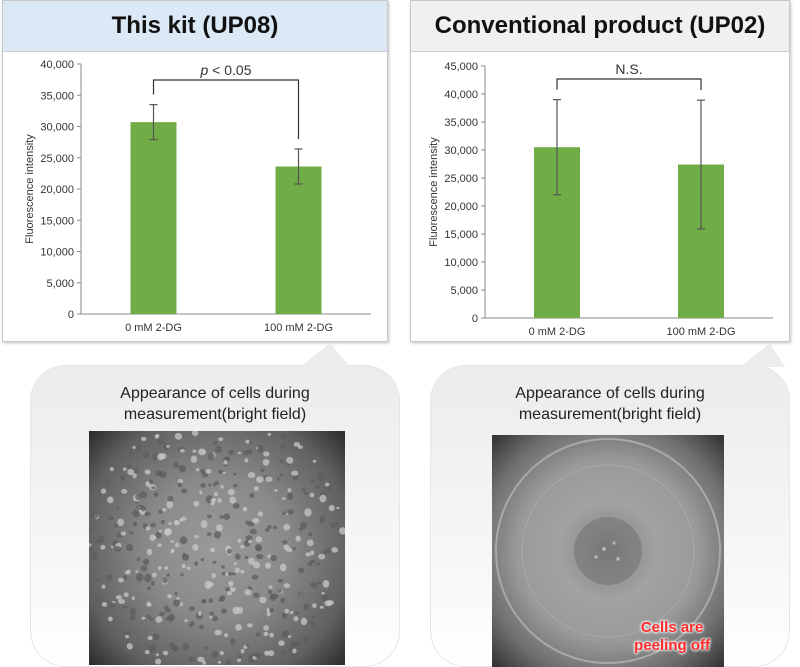  What do you see at coordinates (298, 328) in the screenshot?
I see `x-tick-label: 100 mM 2-DG` at bounding box center [298, 328].